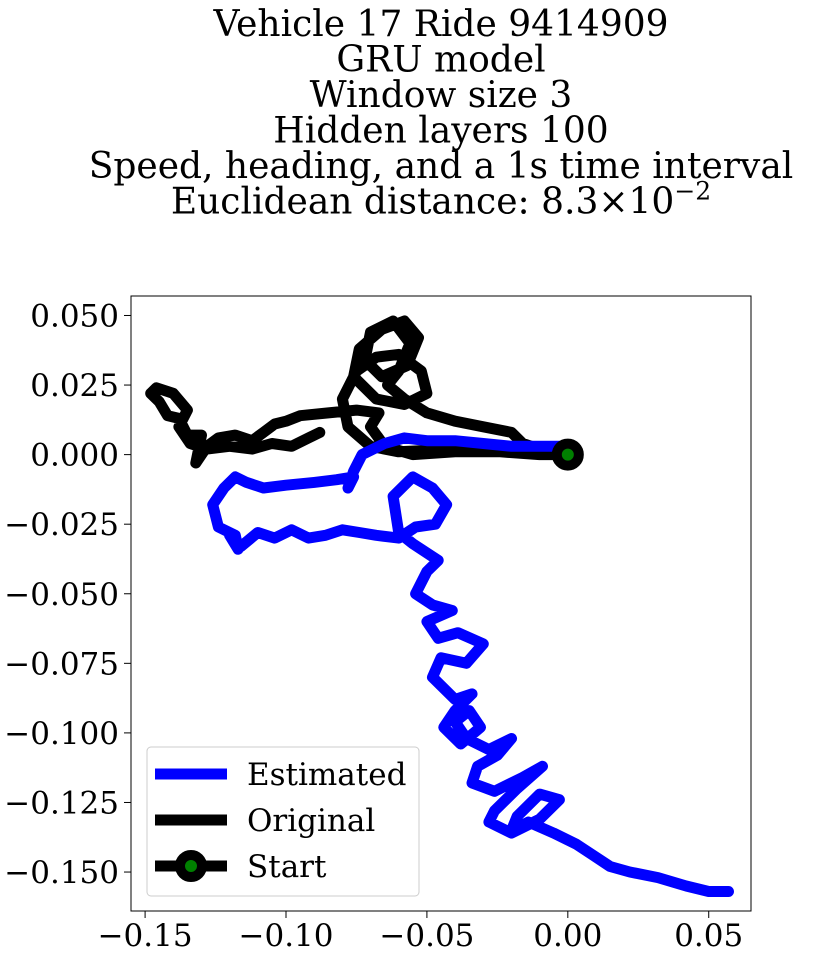 This screenshot has width=814, height=958. I want to click on x-axis: −0.15 −0.10 −0.05 0.00 0.05, so click(420, 932).